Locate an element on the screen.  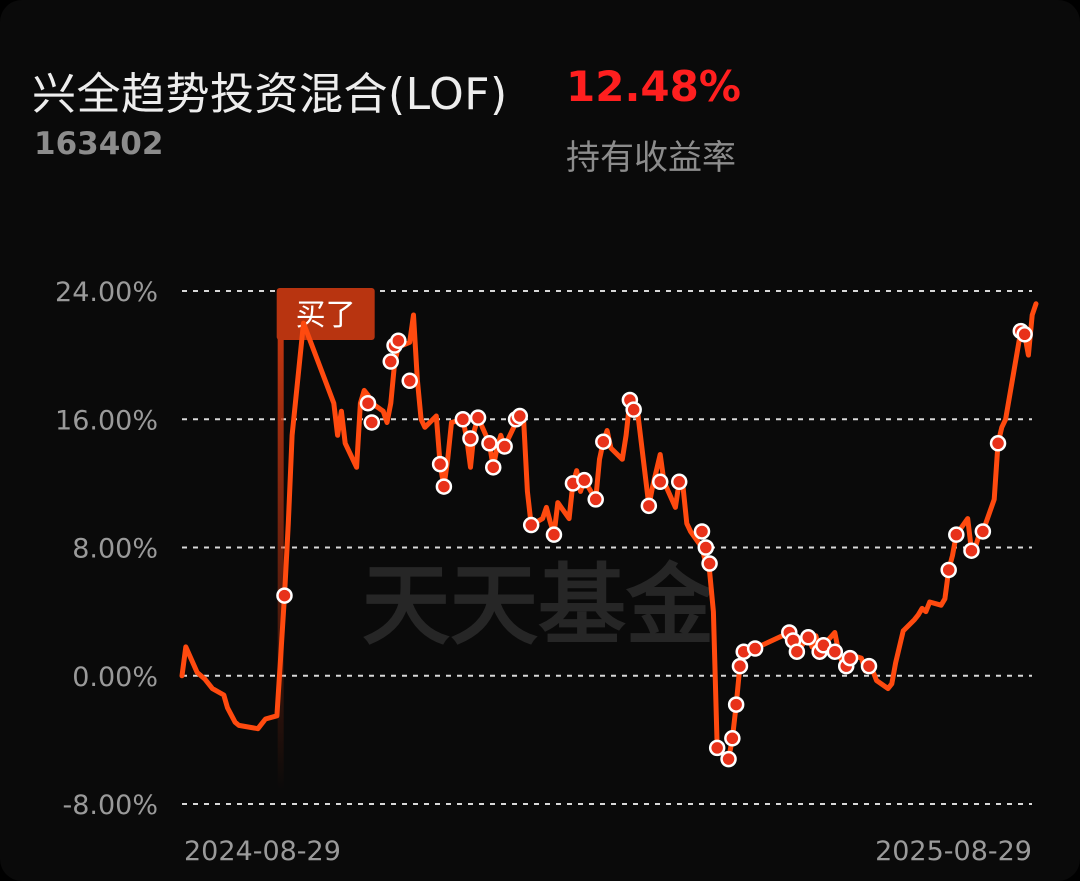
y-tick-label: 0.00% is located at coordinates (115, 677).